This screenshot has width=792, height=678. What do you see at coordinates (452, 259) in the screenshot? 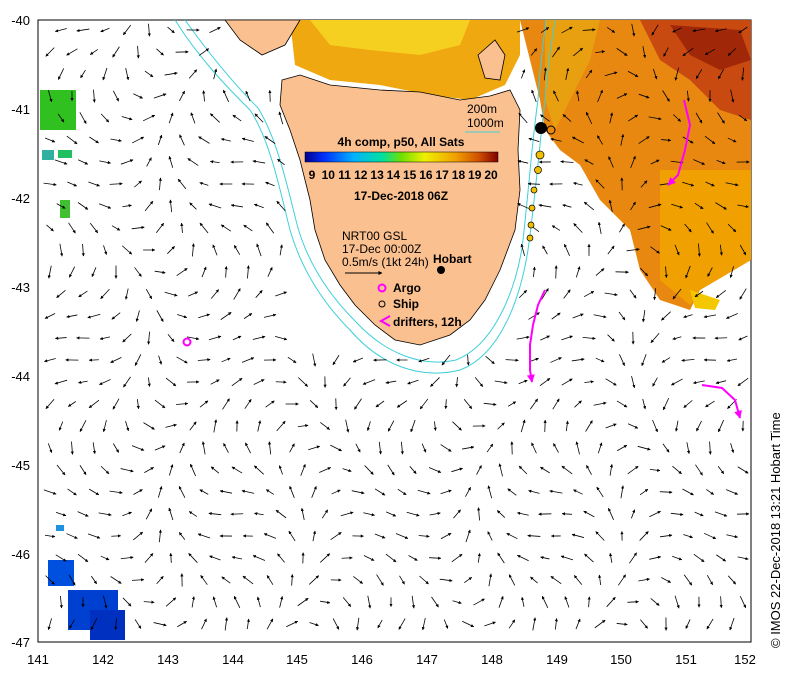
I see `city-label: Hobart` at bounding box center [452, 259].